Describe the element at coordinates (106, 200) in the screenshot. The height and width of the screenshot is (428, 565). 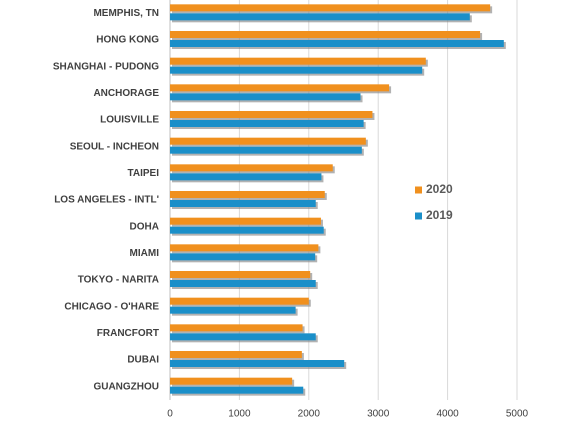
I see `y-tick-label: LOS ANGELES - INTL'` at that location.